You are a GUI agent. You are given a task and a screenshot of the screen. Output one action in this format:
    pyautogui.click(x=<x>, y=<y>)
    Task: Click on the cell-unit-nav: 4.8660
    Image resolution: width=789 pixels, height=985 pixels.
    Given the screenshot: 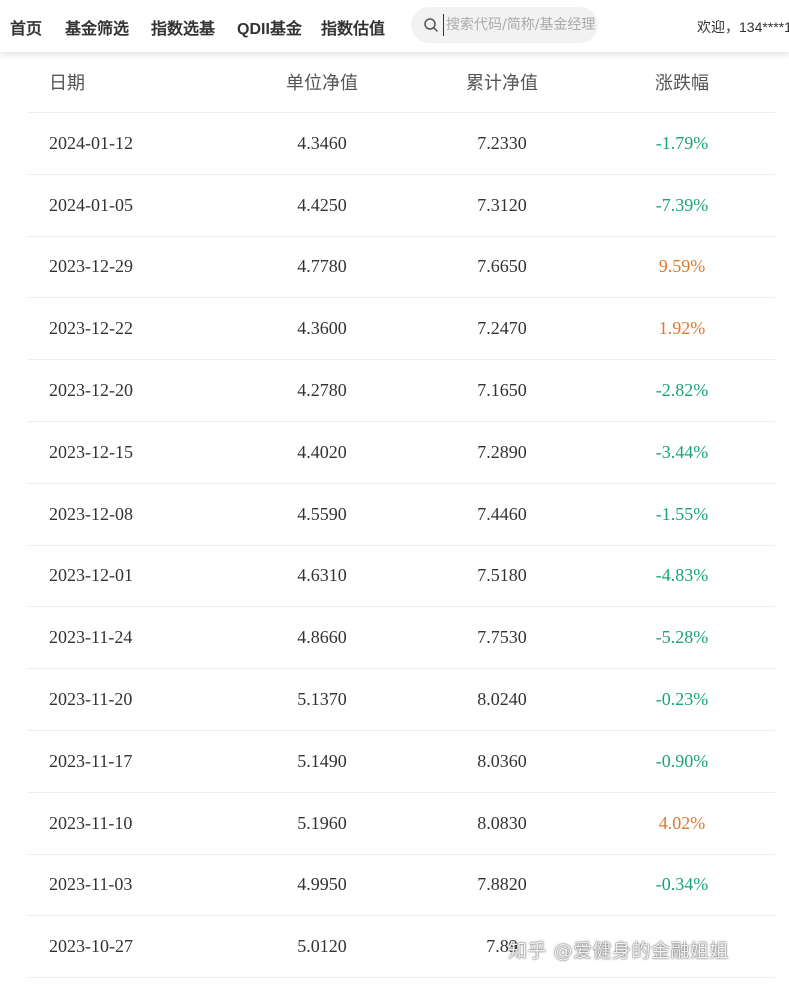 What is the action you would take?
    pyautogui.click(x=322, y=637)
    